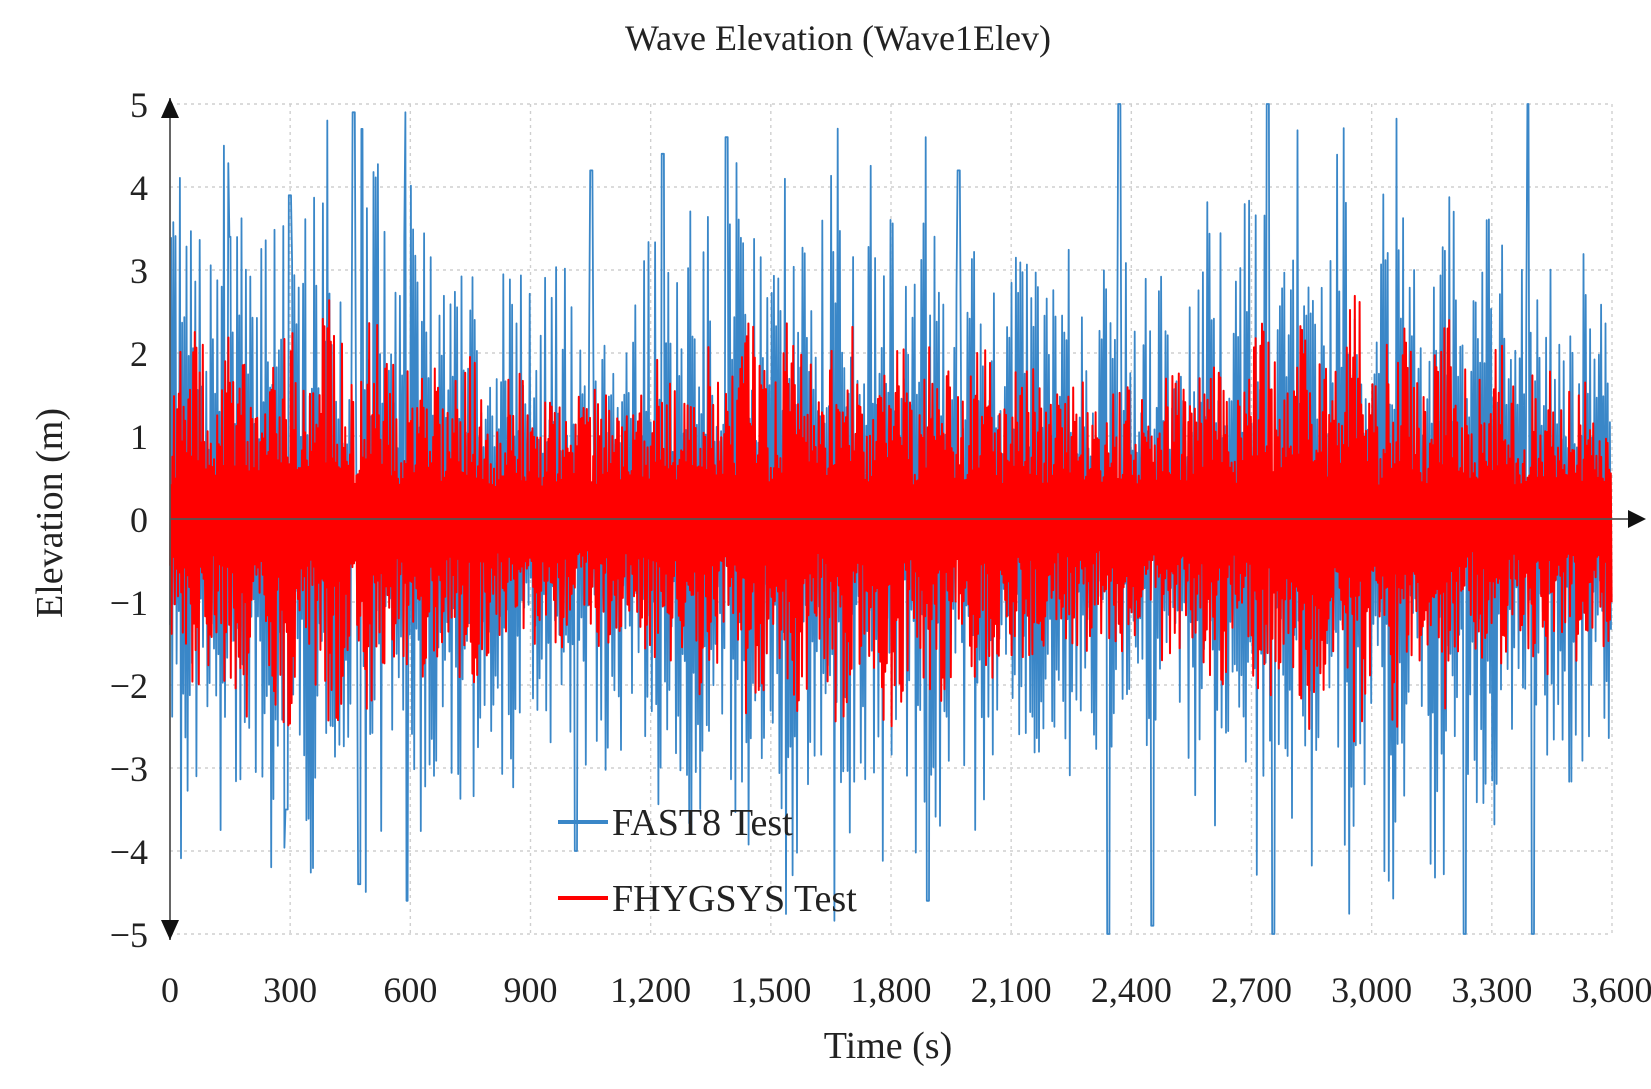 The height and width of the screenshot is (1089, 1651). I want to click on x-tick-label: 600, so click(410, 990).